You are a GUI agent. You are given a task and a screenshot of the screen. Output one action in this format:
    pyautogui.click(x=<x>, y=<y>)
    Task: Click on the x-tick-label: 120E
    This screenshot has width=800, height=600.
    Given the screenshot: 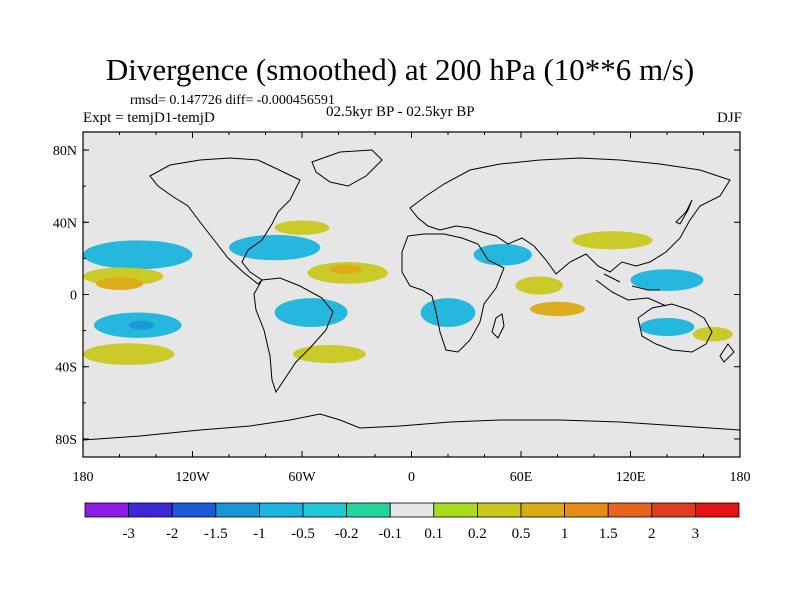 What is the action you would take?
    pyautogui.click(x=631, y=477)
    